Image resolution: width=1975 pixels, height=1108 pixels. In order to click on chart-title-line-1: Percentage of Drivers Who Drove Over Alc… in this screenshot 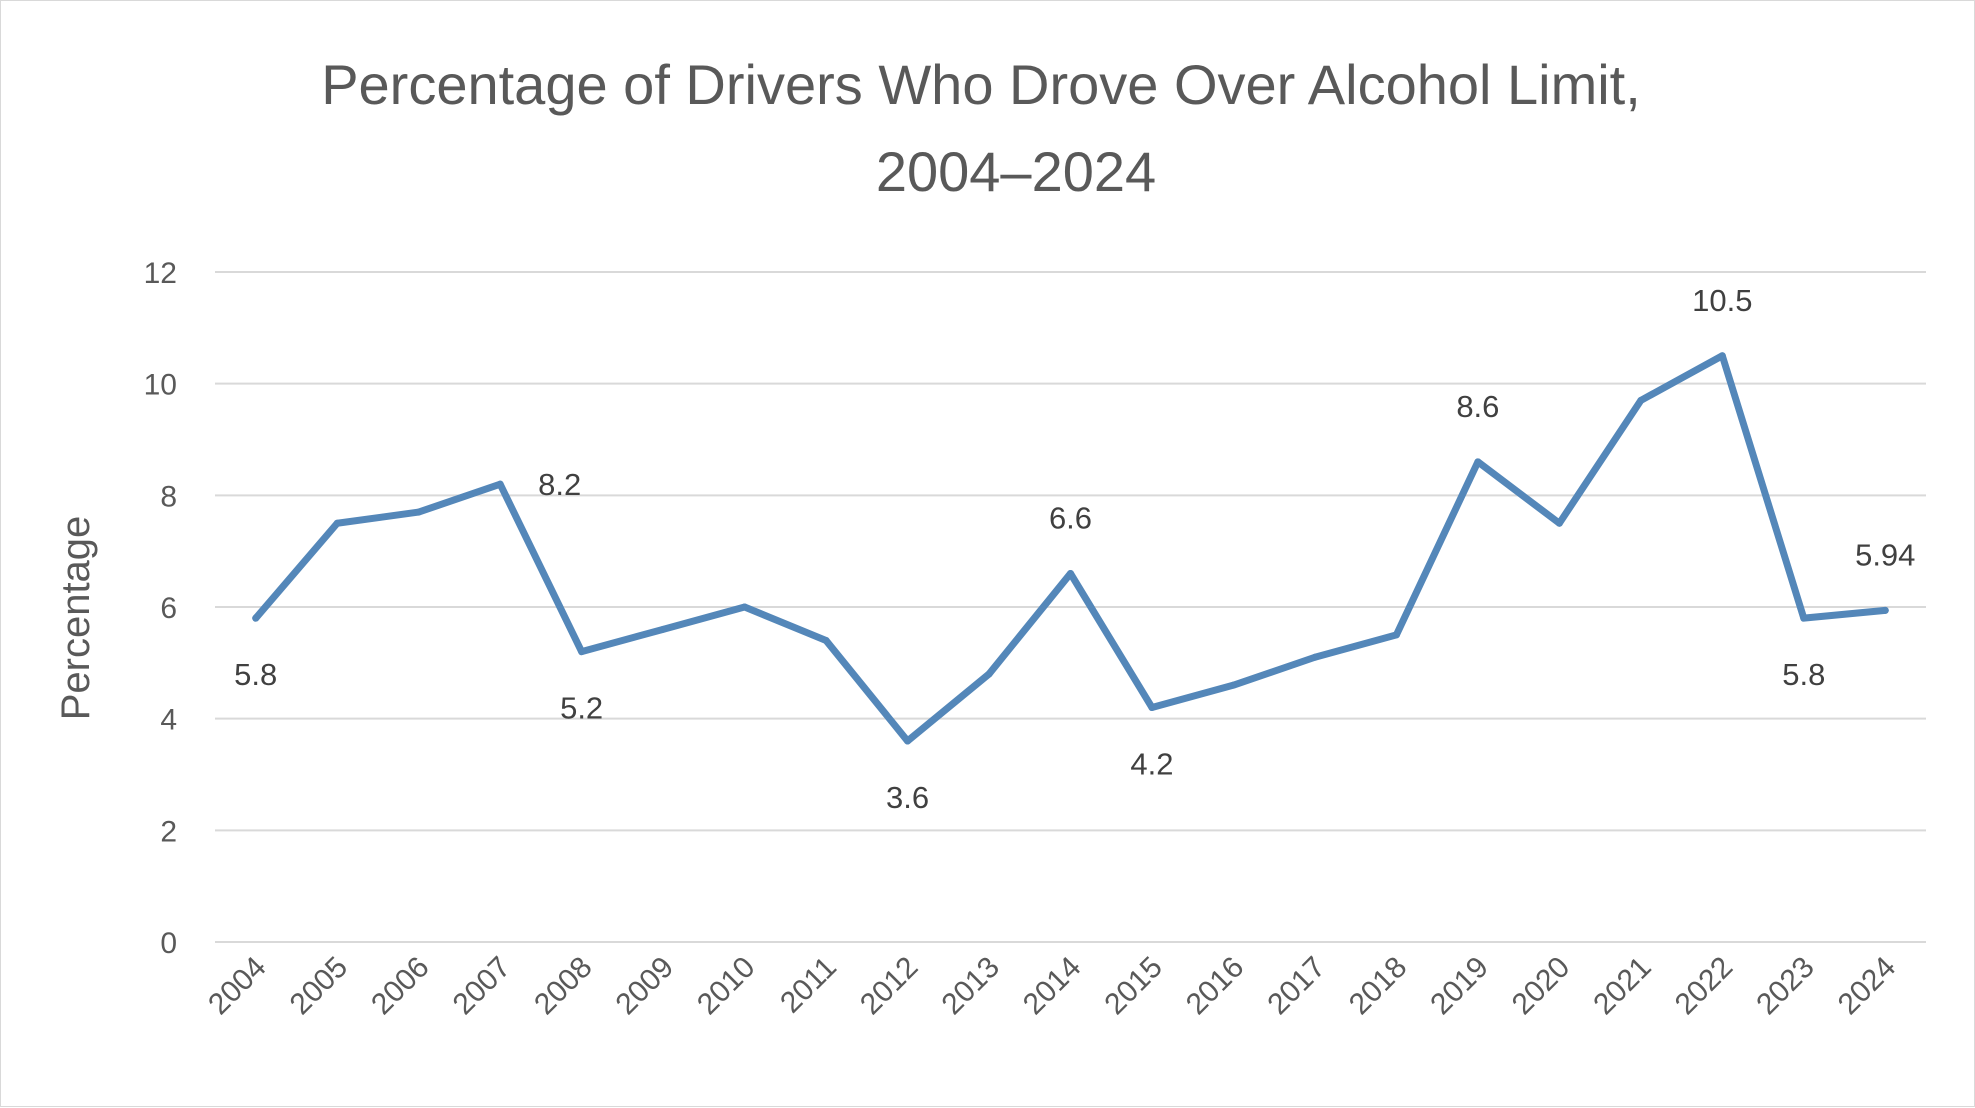, I will do `click(981, 84)`.